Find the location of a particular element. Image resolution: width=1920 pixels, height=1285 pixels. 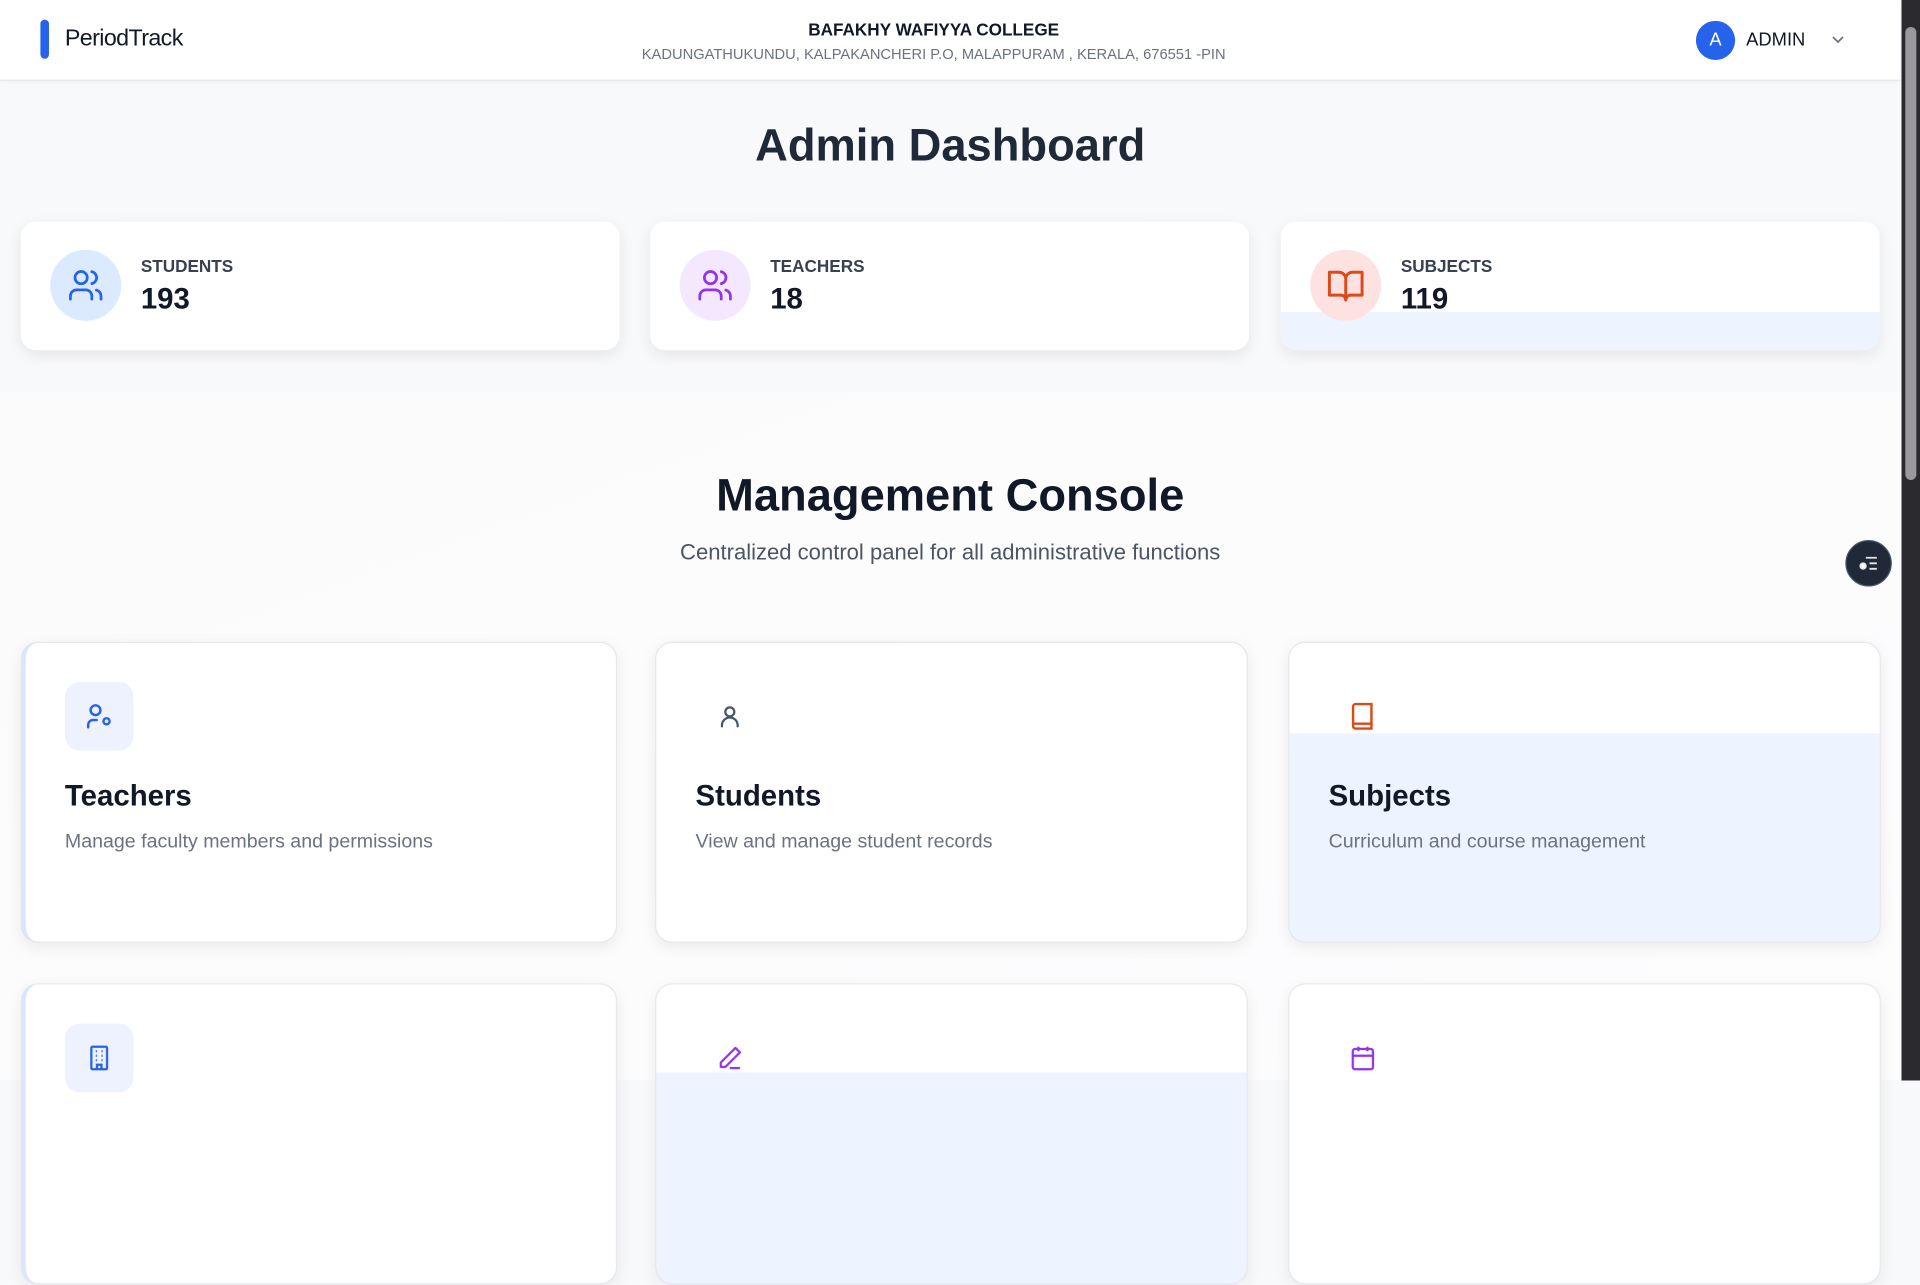

stat-label: STUDENTS is located at coordinates (187, 265).